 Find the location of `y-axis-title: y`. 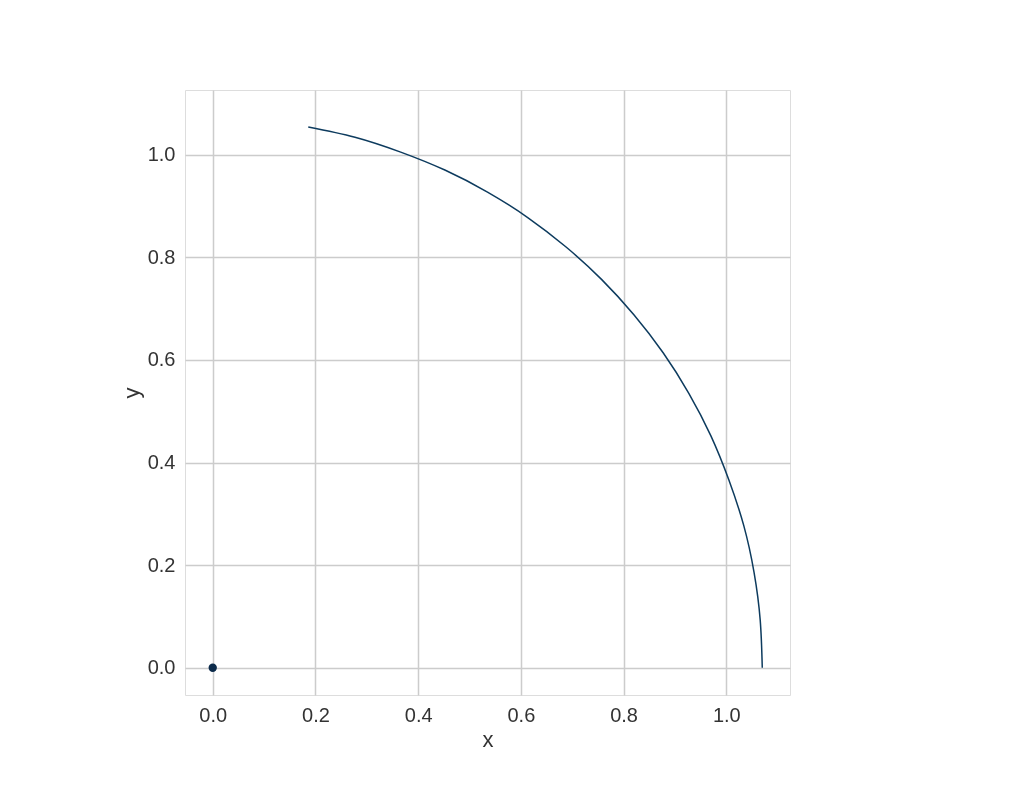

y-axis-title: y is located at coordinates (131, 393).